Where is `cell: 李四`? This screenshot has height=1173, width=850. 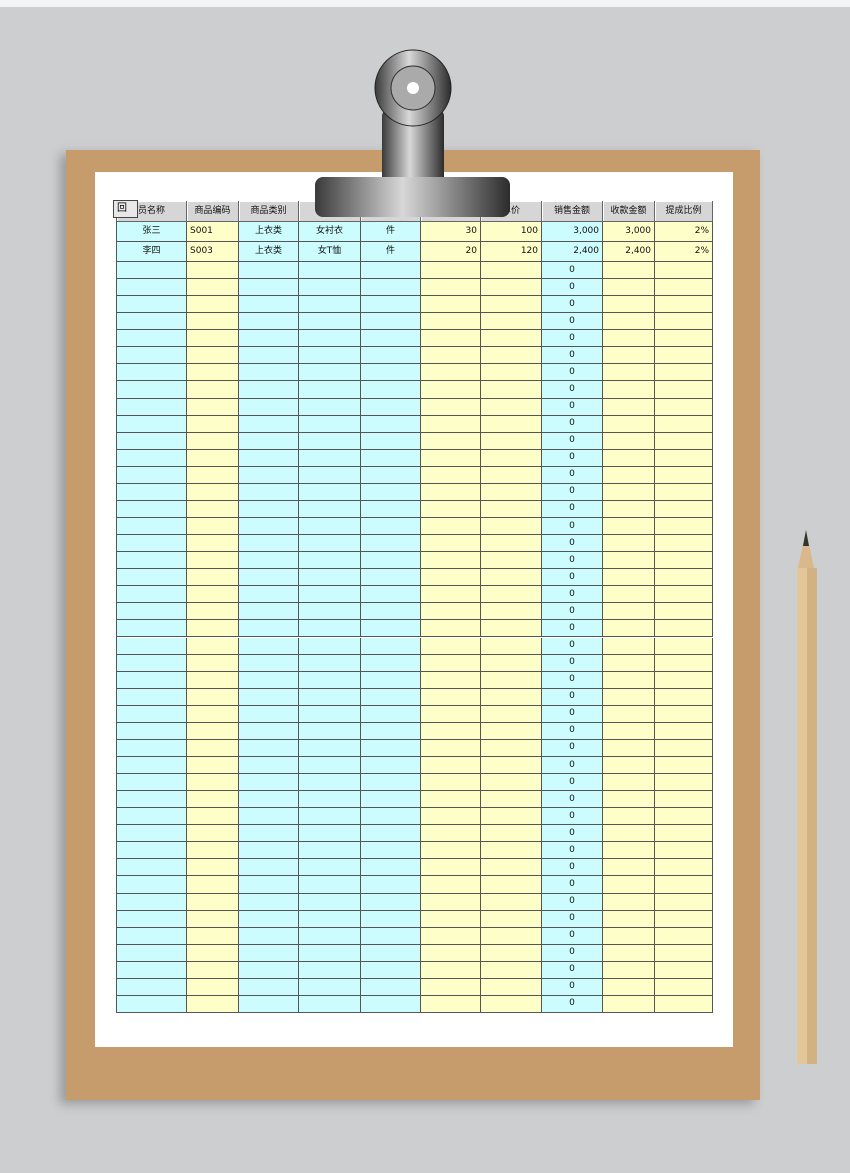
cell: 李四 is located at coordinates (152, 252).